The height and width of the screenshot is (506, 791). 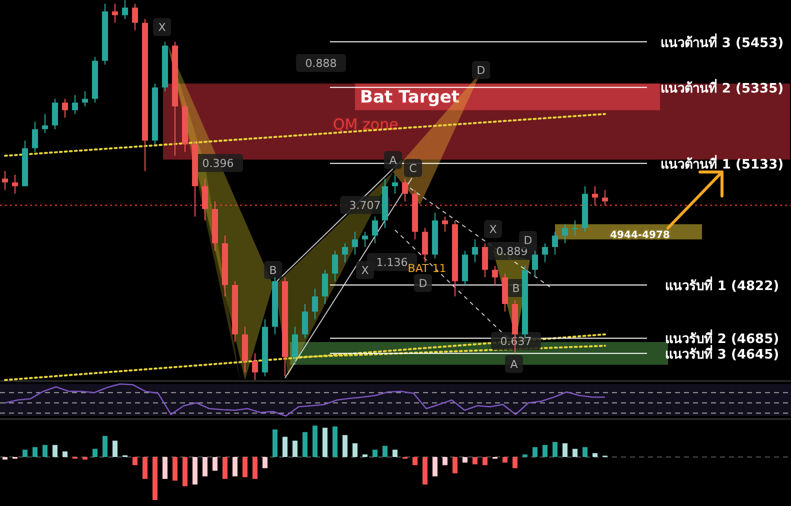 What do you see at coordinates (218, 163) in the screenshot?
I see `annotation: 0.396` at bounding box center [218, 163].